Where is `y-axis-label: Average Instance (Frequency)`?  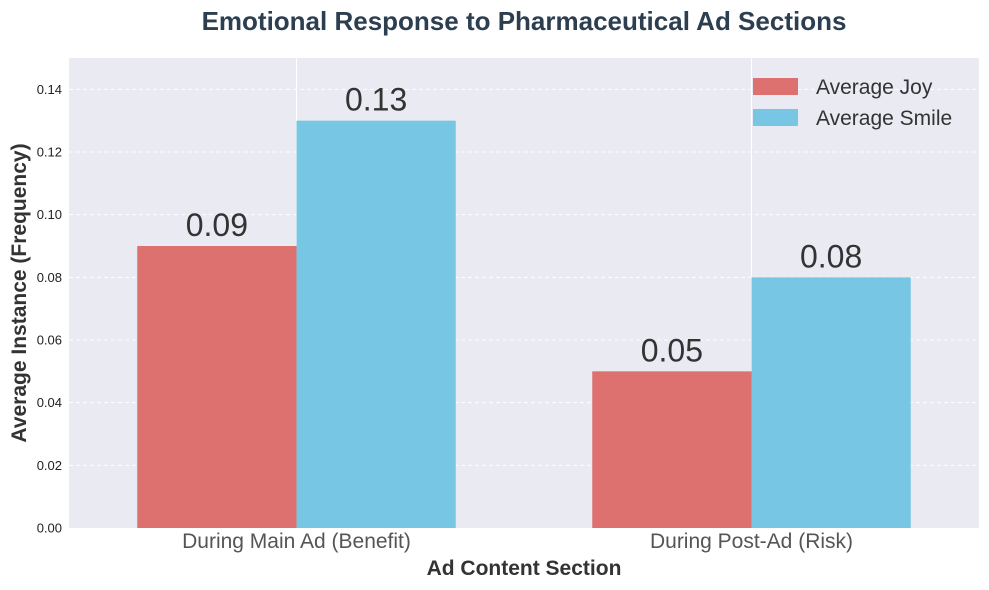 y-axis-label: Average Instance (Frequency) is located at coordinates (19, 292).